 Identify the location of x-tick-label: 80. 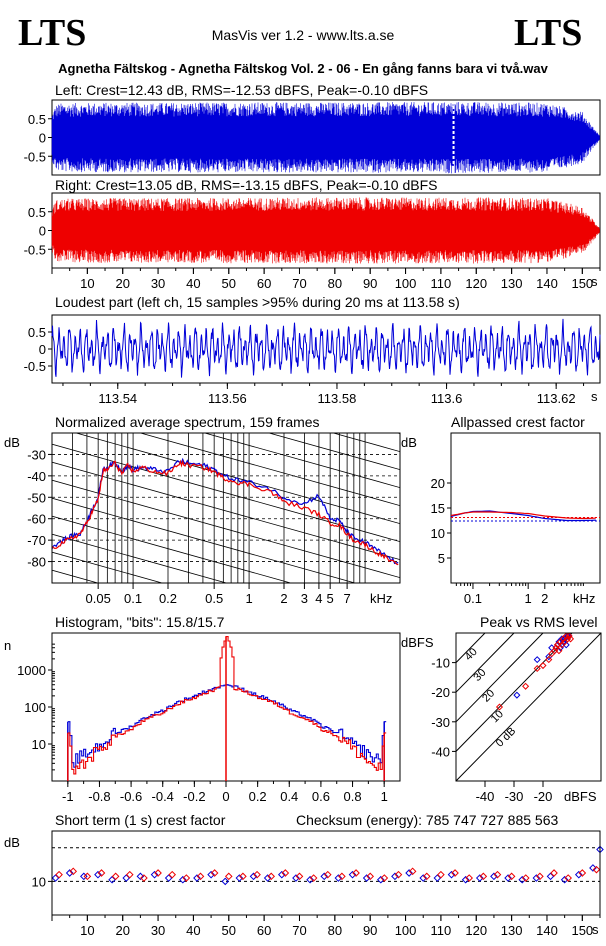
(335, 930).